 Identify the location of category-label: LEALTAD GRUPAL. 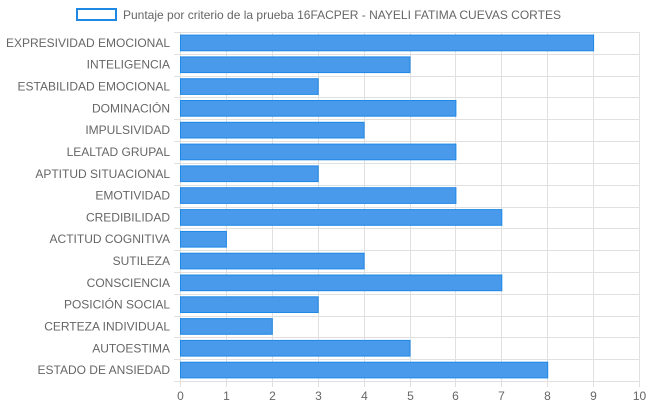
(119, 152).